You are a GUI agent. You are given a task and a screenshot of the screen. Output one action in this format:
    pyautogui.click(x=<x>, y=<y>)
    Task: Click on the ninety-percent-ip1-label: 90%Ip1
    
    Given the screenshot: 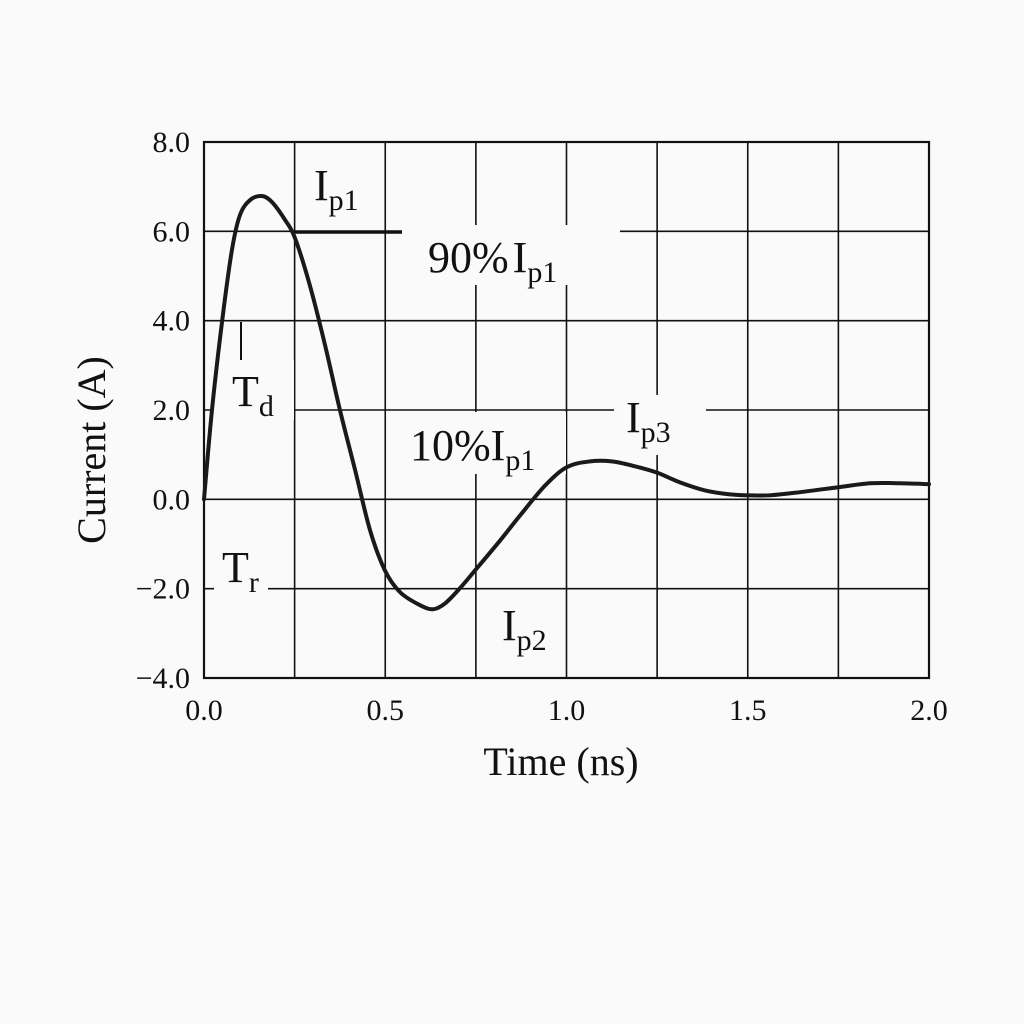 What is the action you would take?
    pyautogui.click(x=492, y=261)
    